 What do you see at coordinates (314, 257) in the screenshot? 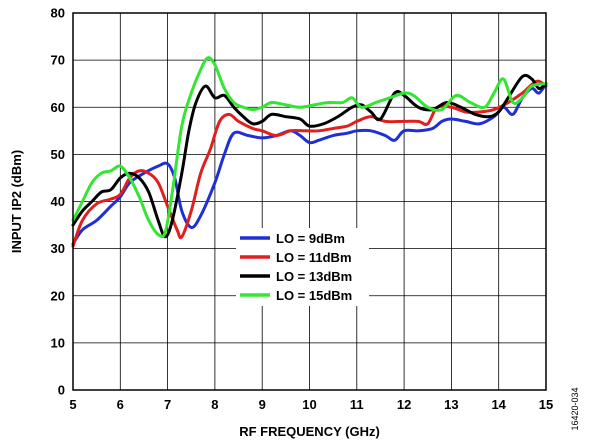
I see `legend-label-1: LO = 11dBm` at bounding box center [314, 257].